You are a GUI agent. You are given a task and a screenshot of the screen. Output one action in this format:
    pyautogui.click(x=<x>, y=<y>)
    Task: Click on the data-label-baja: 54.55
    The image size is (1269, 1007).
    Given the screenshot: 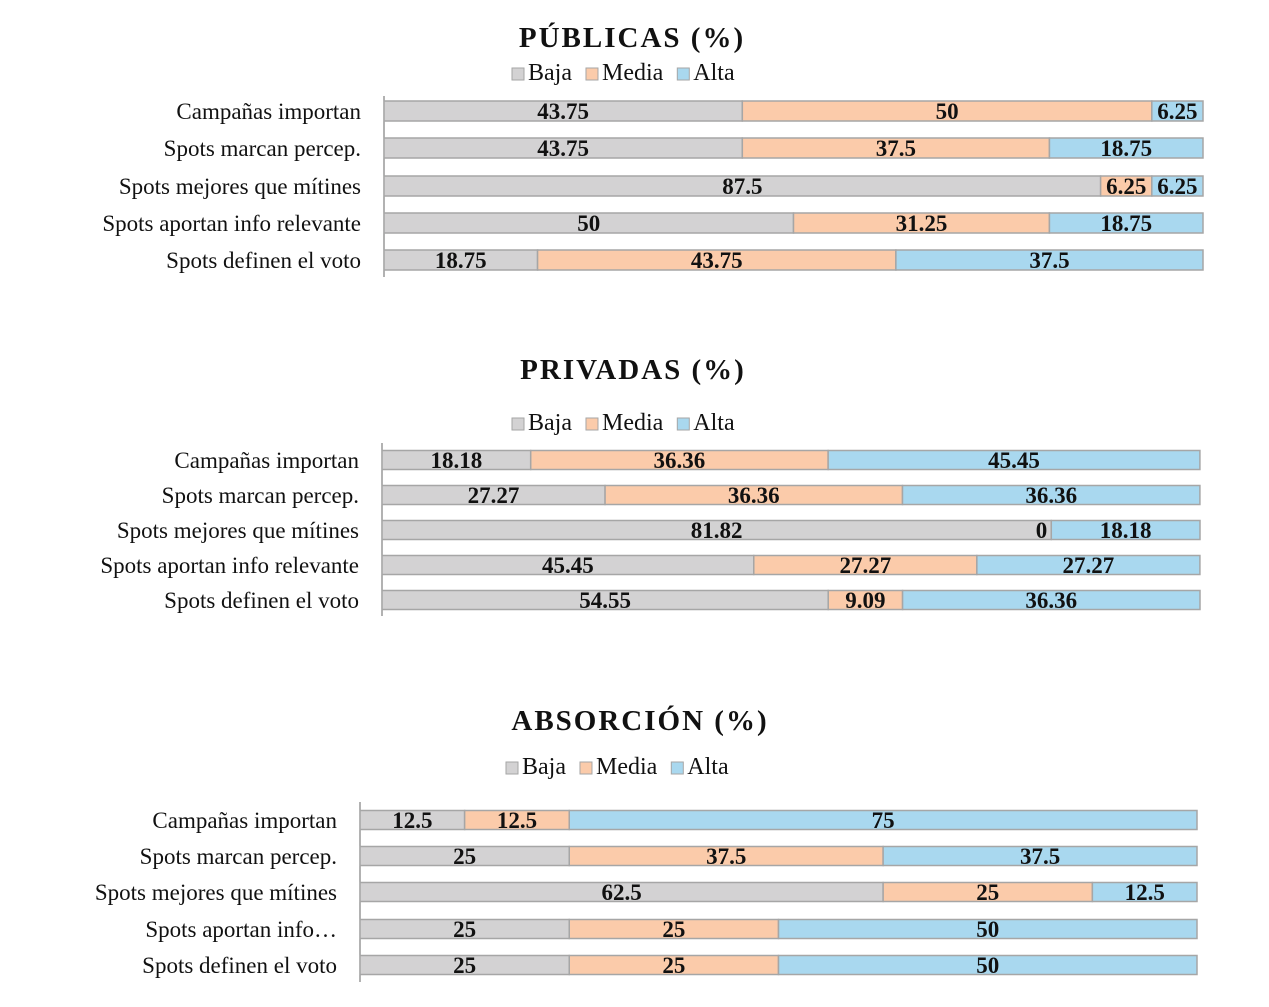 What is the action you would take?
    pyautogui.click(x=605, y=600)
    